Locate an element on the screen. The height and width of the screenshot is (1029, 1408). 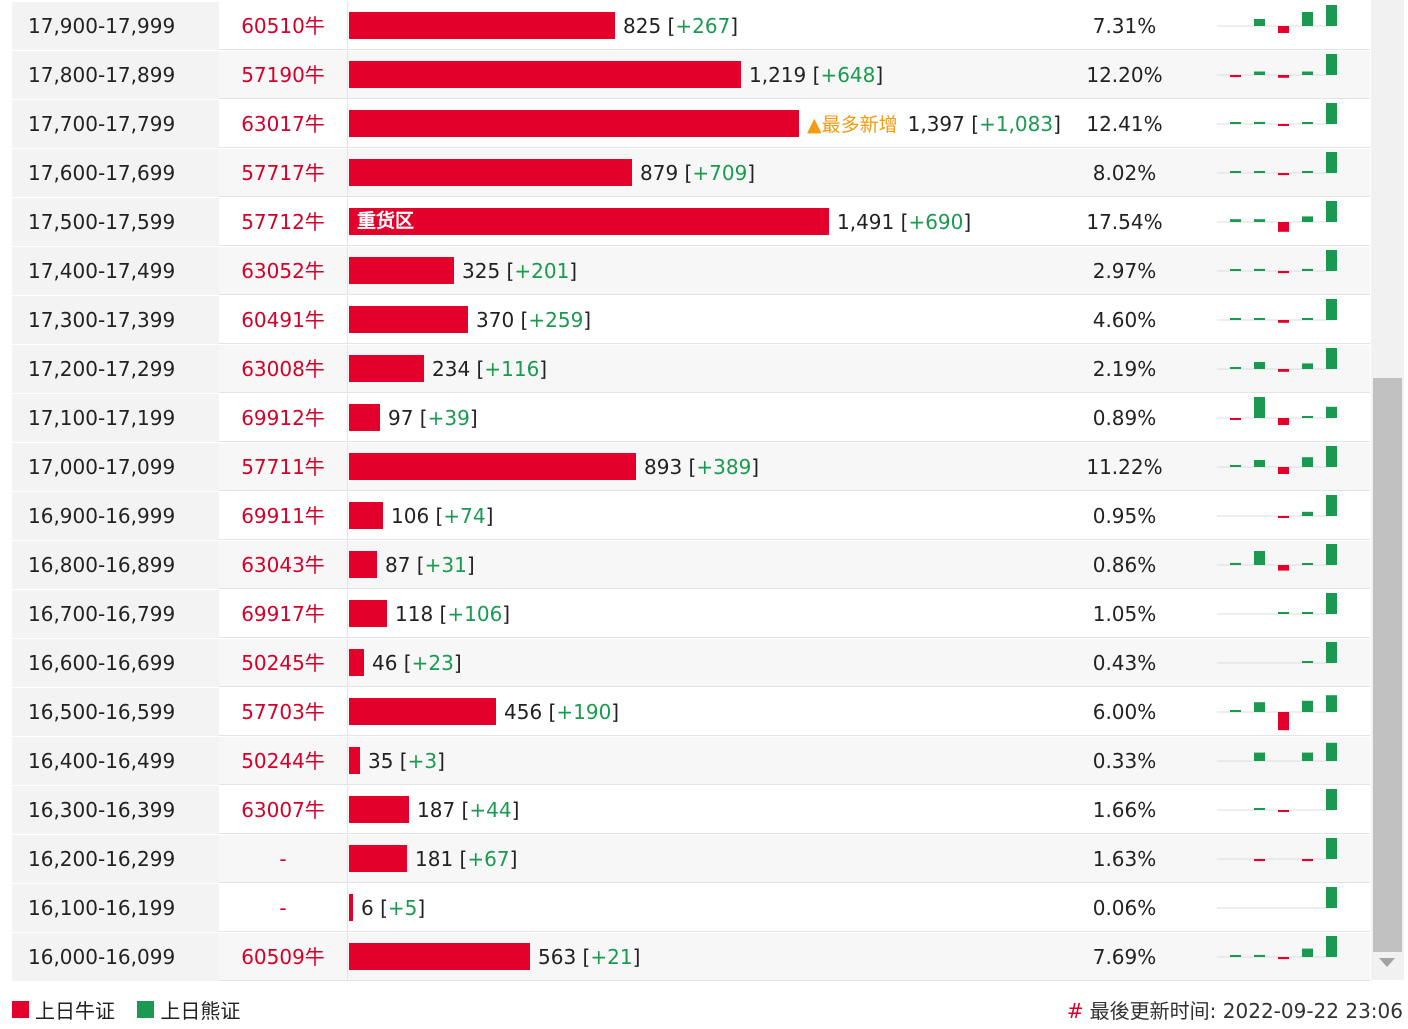
update-time: 最後更新时间: 2022-09-22 23:06 is located at coordinates (1246, 1011).